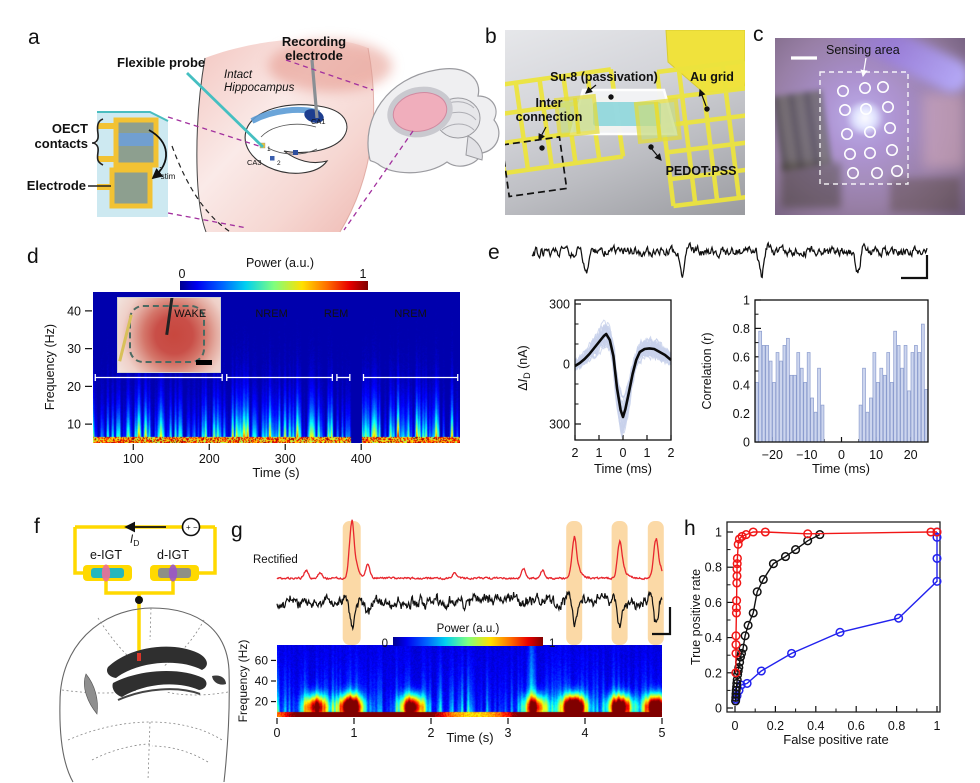  What do you see at coordinates (702, 97) in the screenshot?
I see `au-grid-arrow` at bounding box center [702, 97].